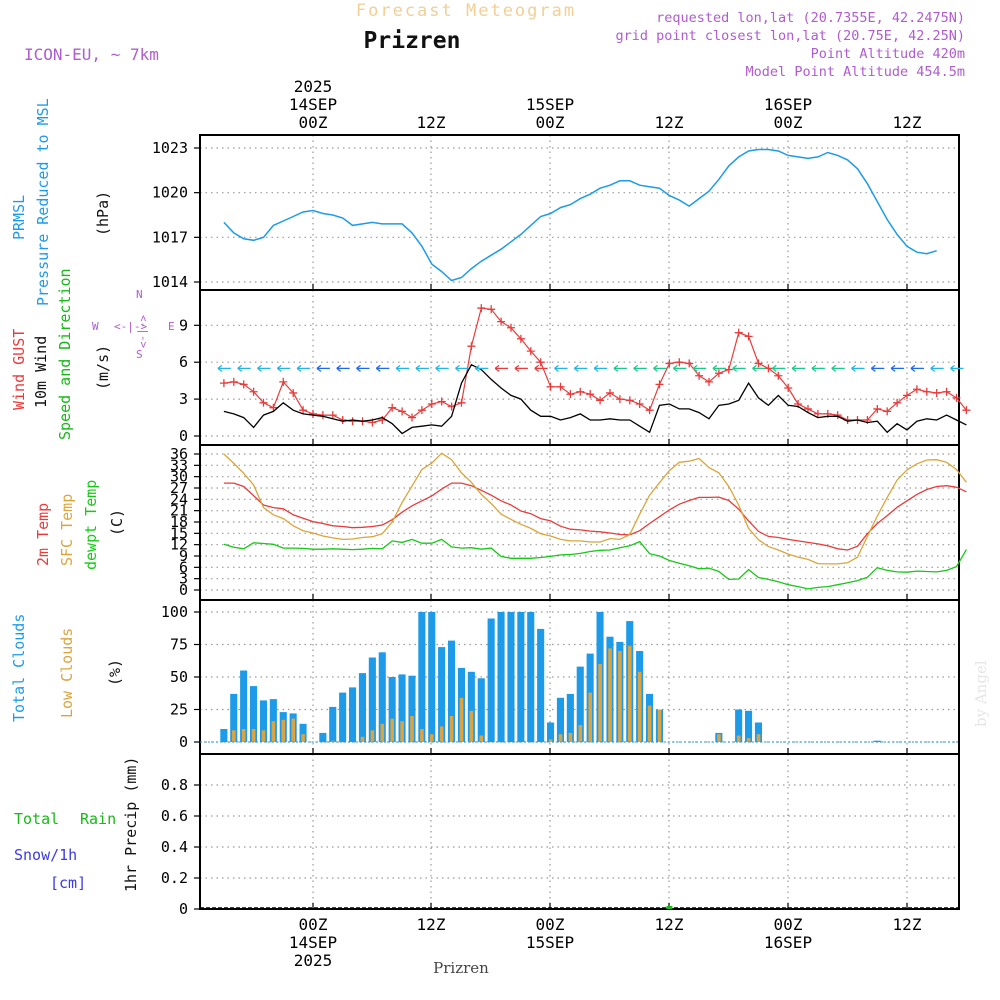 The height and width of the screenshot is (1000, 1000). I want to click on requested-coords: requested lon,lat (20.7355E, 42.2475N), so click(810, 18).